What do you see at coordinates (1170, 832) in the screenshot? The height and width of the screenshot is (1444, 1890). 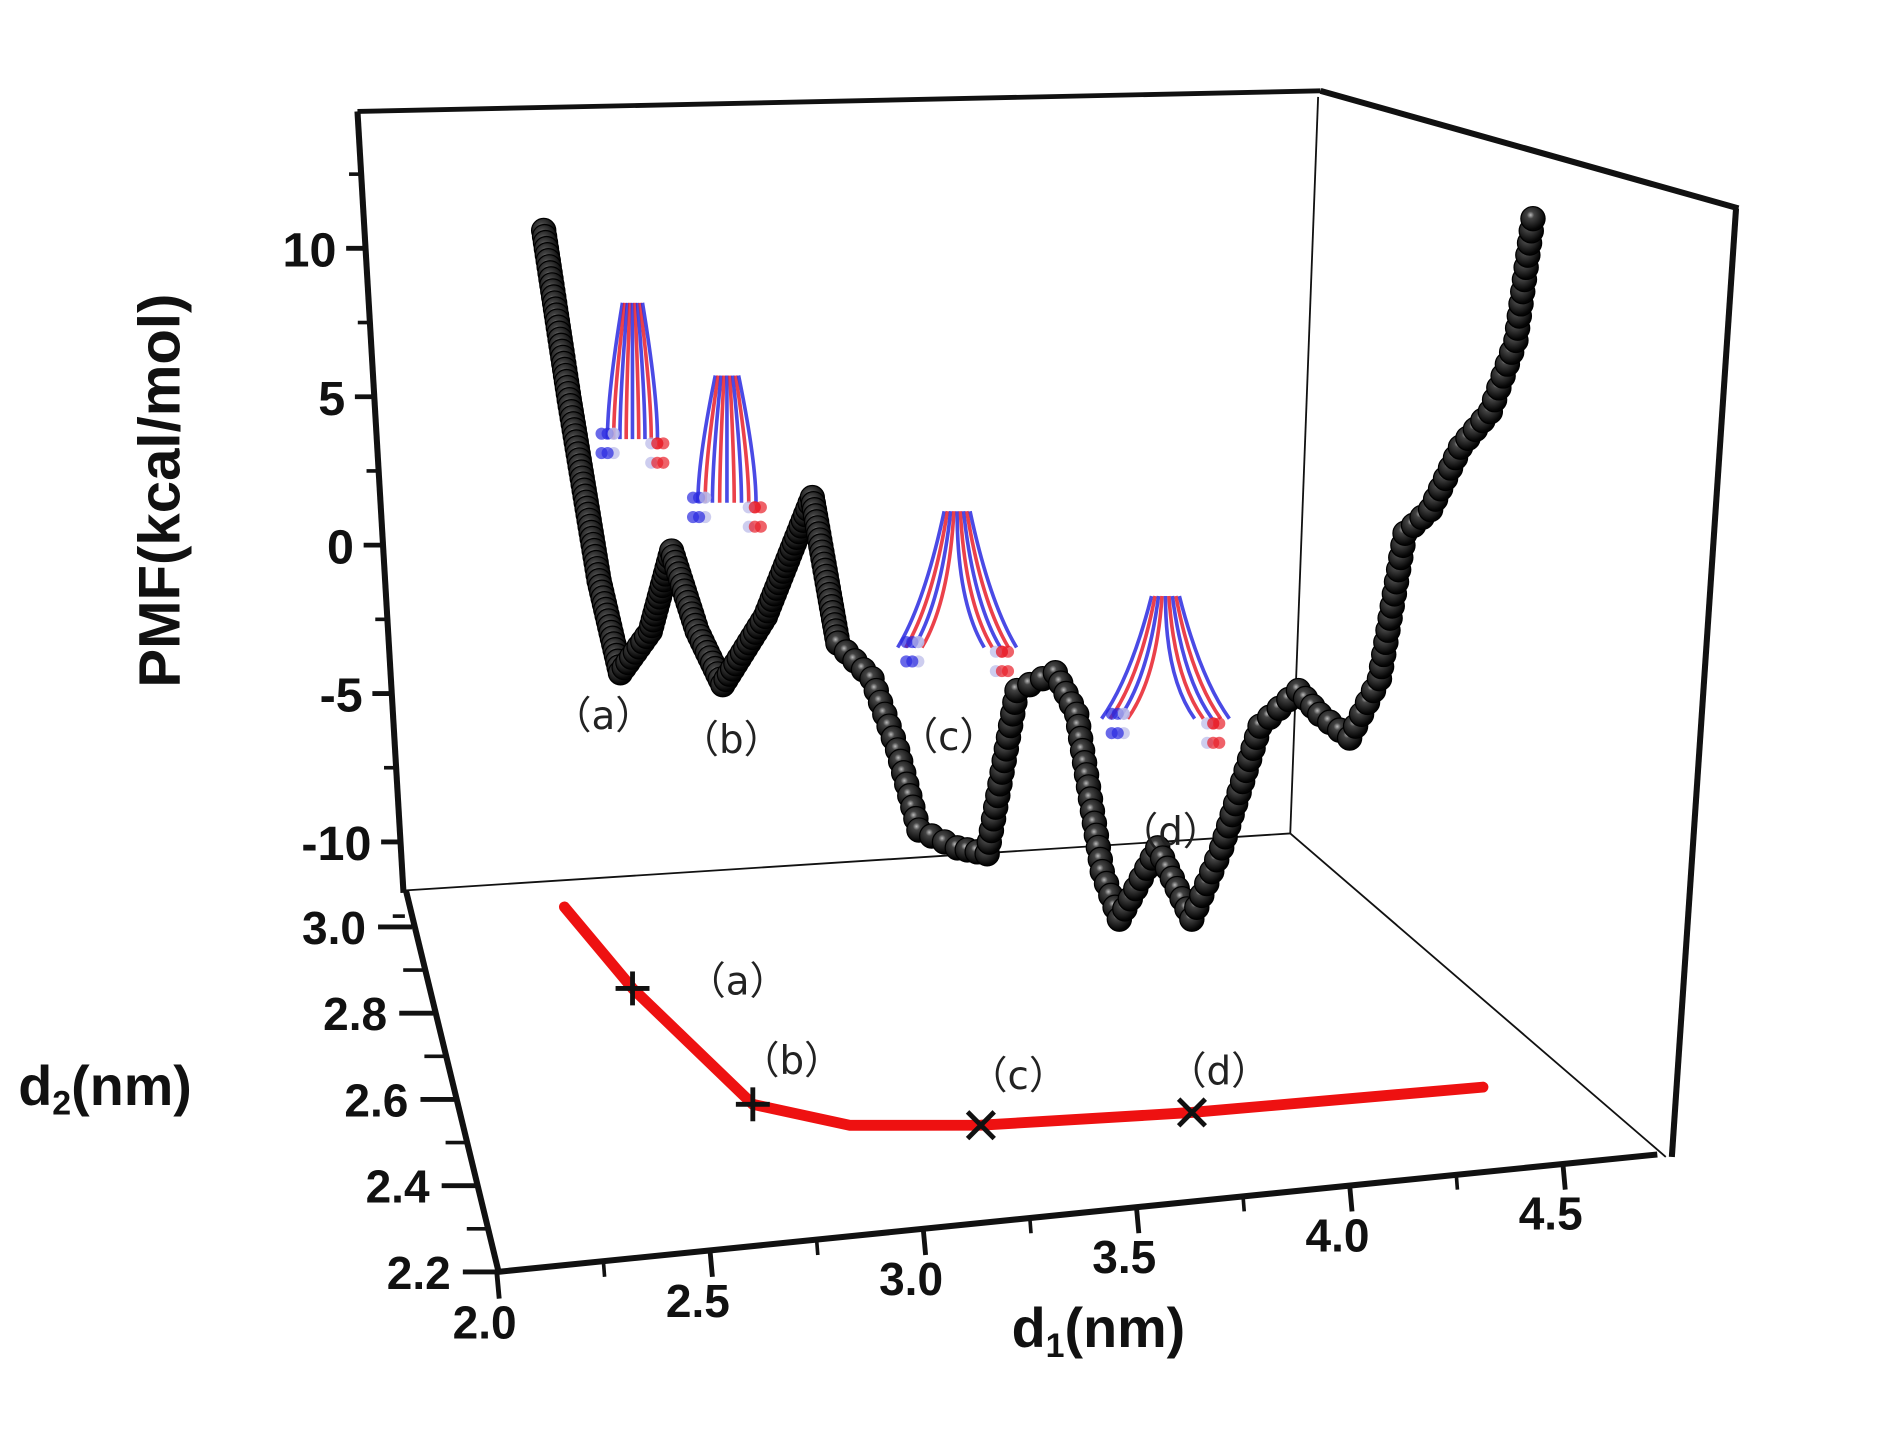 I see `pmf-state-label: （d）` at bounding box center [1170, 832].